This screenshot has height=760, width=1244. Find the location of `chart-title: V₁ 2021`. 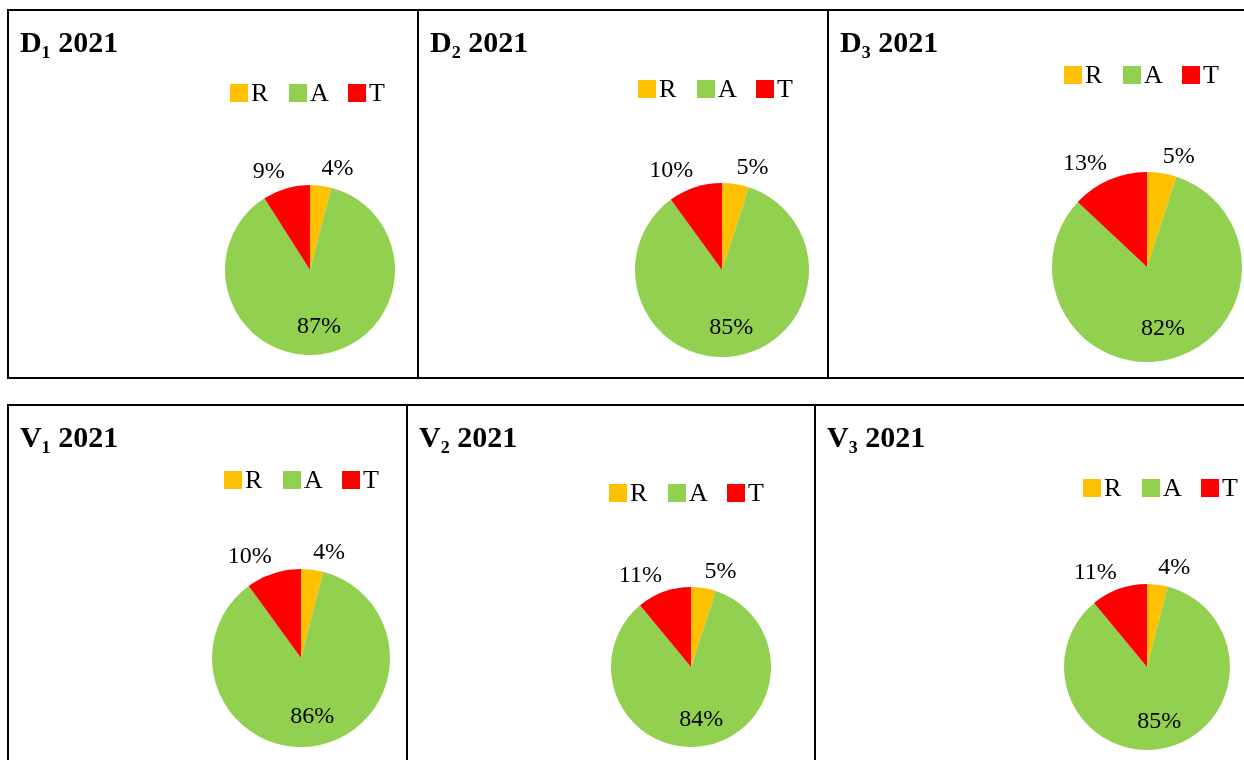

chart-title: V₁ 2021 is located at coordinates (69, 436).